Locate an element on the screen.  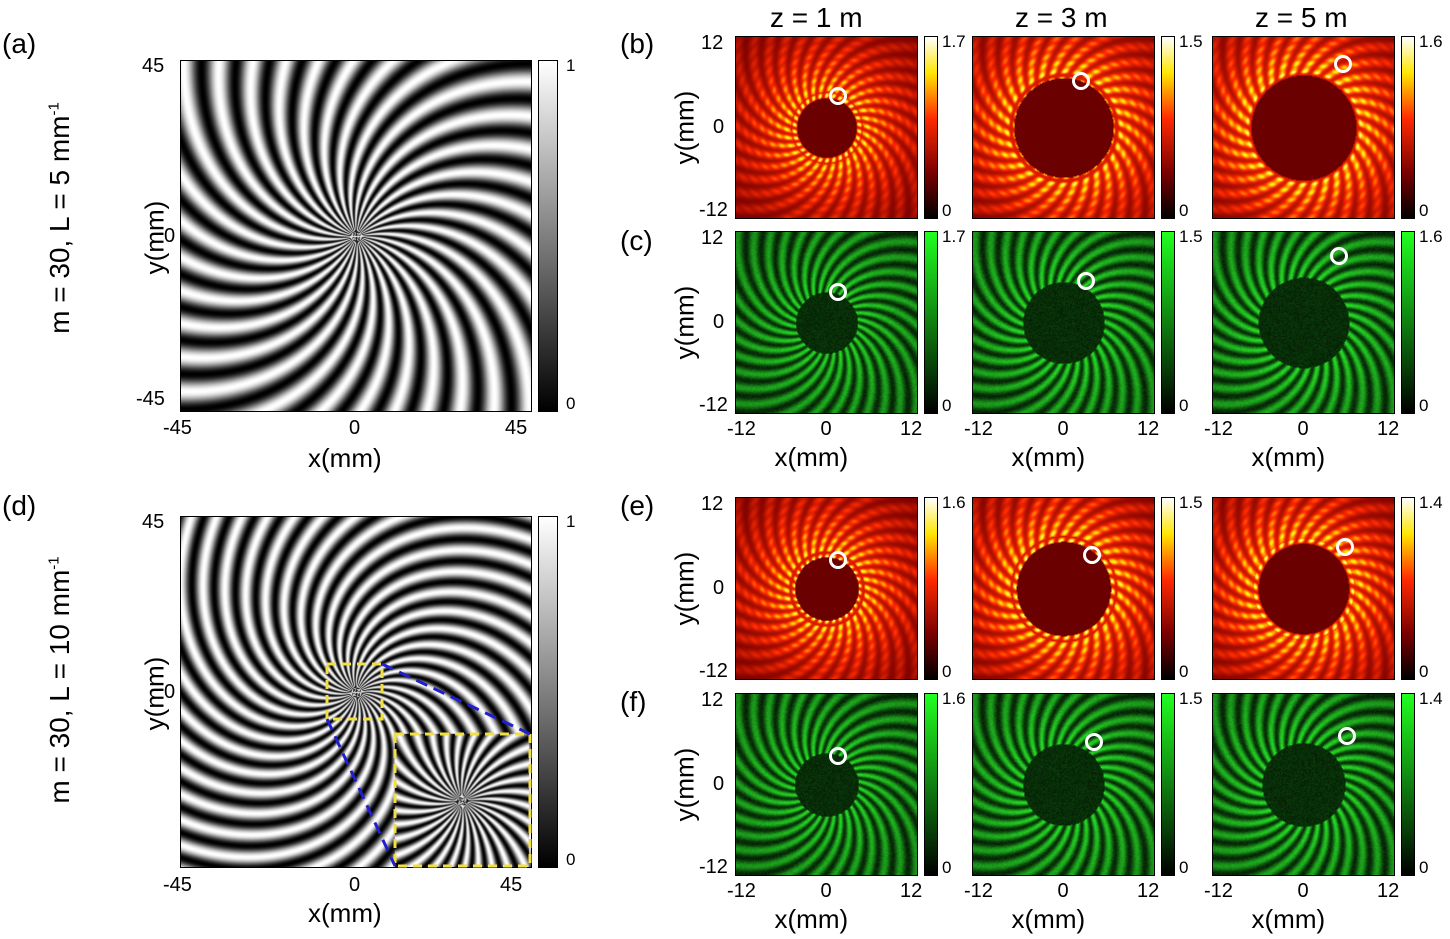
row-label-bottom: m = 30, L = 10 mm-1 is located at coordinates (60, 680).